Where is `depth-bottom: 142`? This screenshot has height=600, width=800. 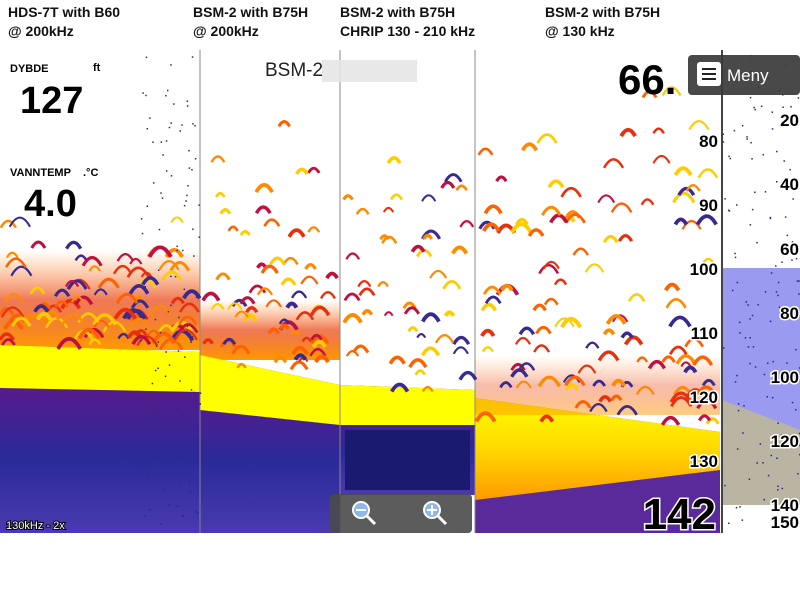
depth-bottom: 142 is located at coordinates (679, 514).